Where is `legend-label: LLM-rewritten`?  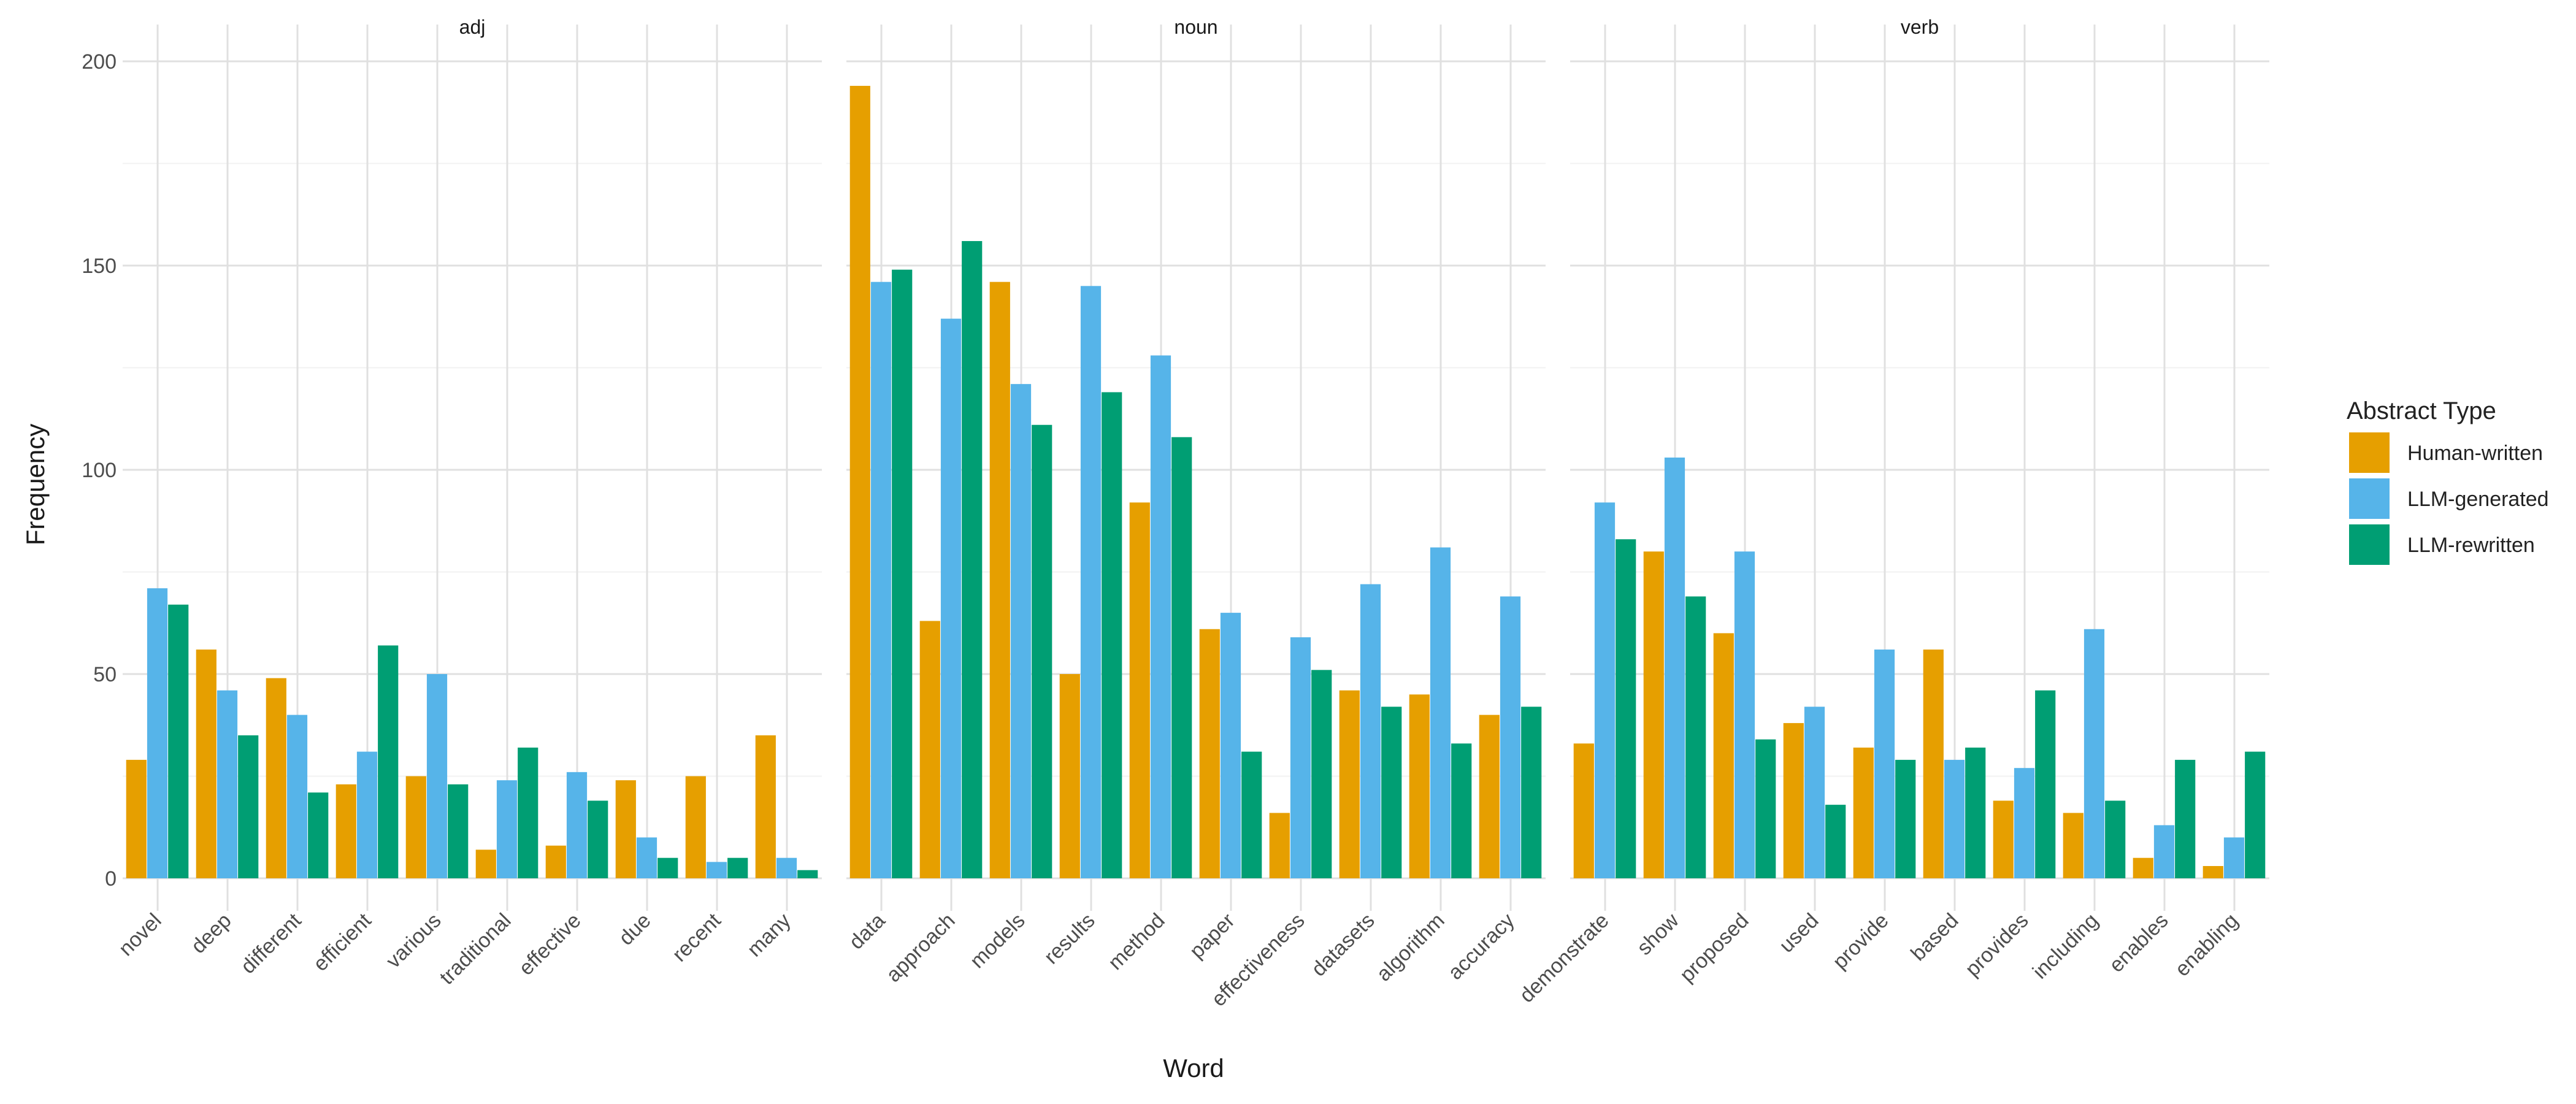 legend-label: LLM-rewritten is located at coordinates (2471, 545).